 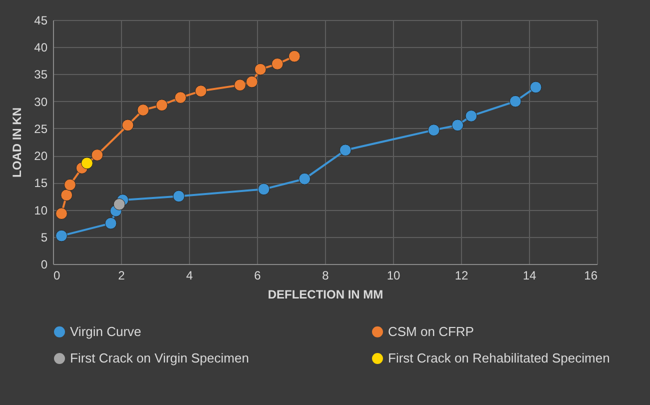 What do you see at coordinates (41, 129) in the screenshot?
I see `y-tick-label: 25` at bounding box center [41, 129].